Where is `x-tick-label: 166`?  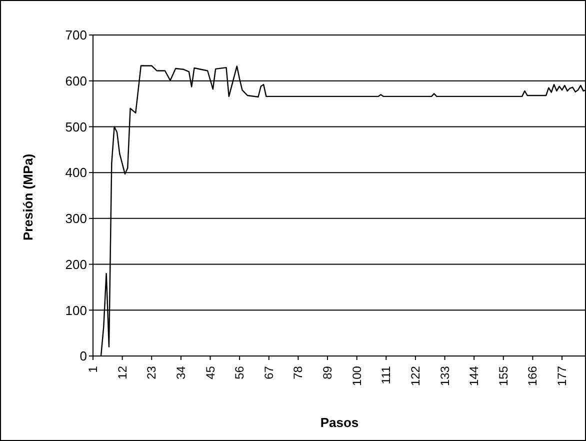
x-tick-label: 166 is located at coordinates (533, 376).